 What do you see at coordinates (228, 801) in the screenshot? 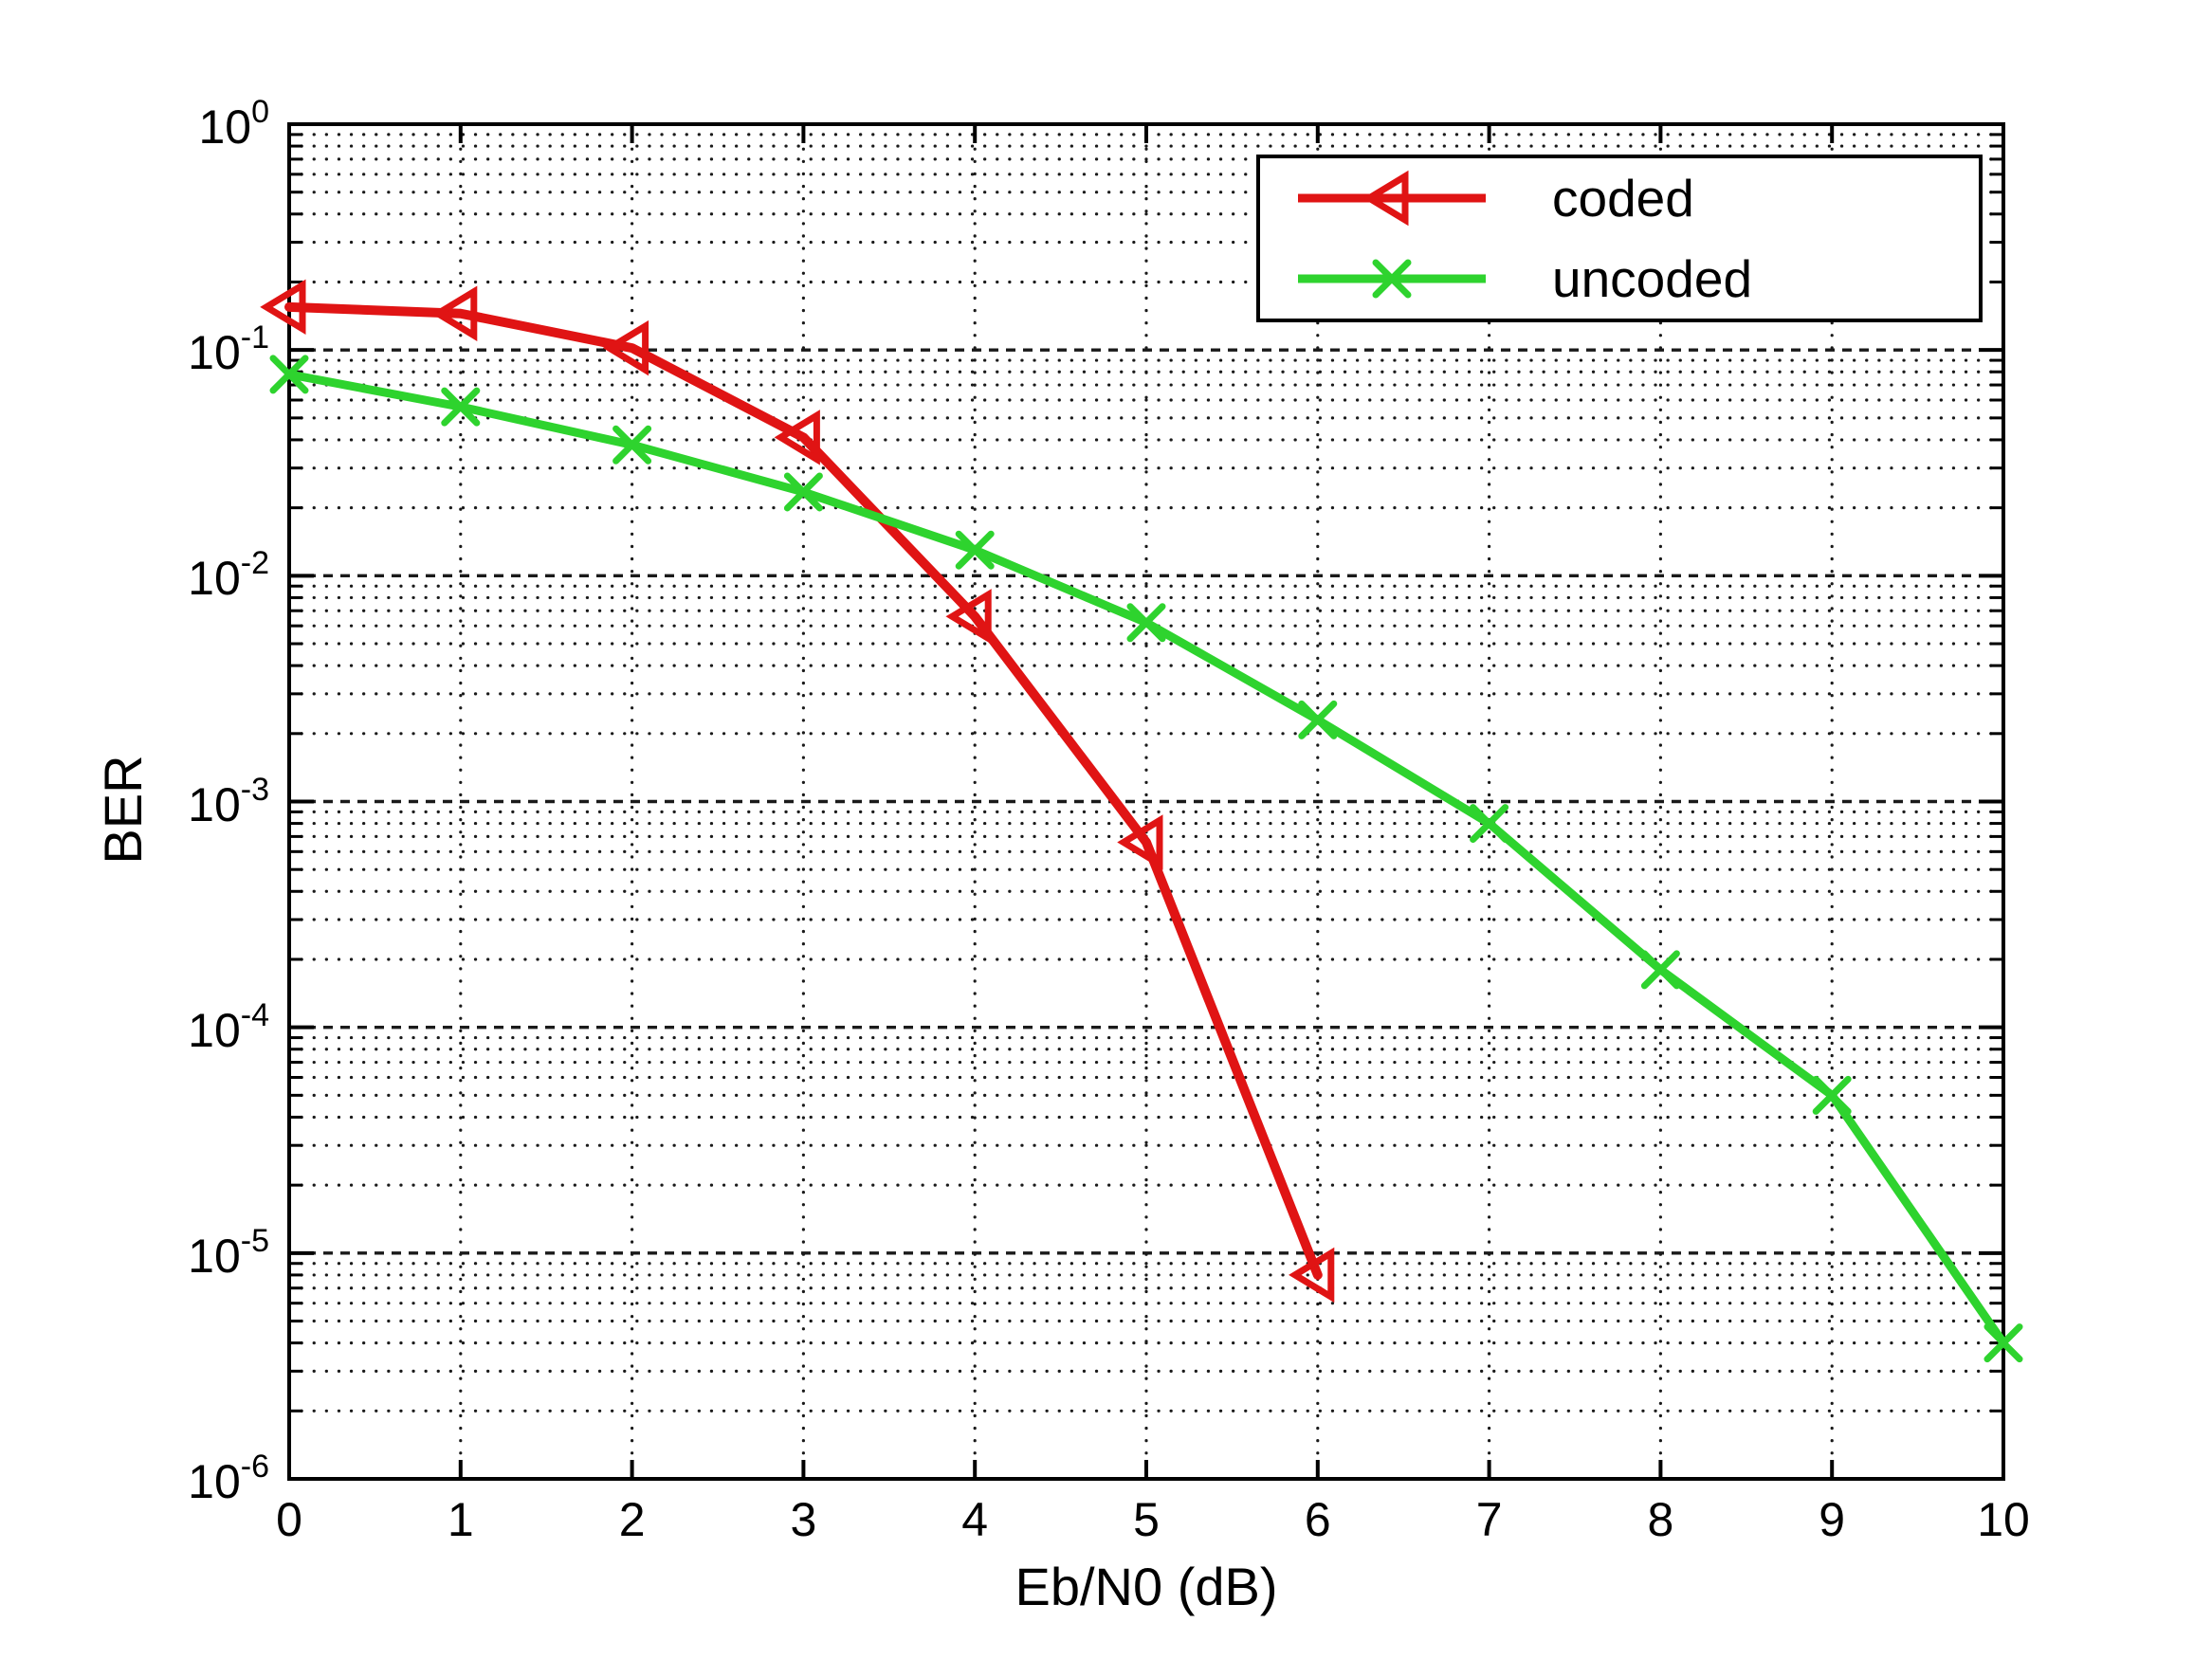
I see `y-tick-label-10e-3: 10⁻³` at bounding box center [228, 801].